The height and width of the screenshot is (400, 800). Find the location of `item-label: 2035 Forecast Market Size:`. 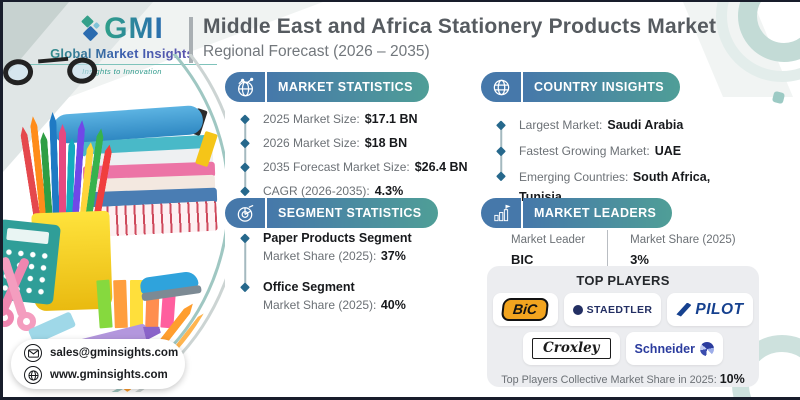

item-label: 2035 Forecast Market Size: is located at coordinates (336, 167).